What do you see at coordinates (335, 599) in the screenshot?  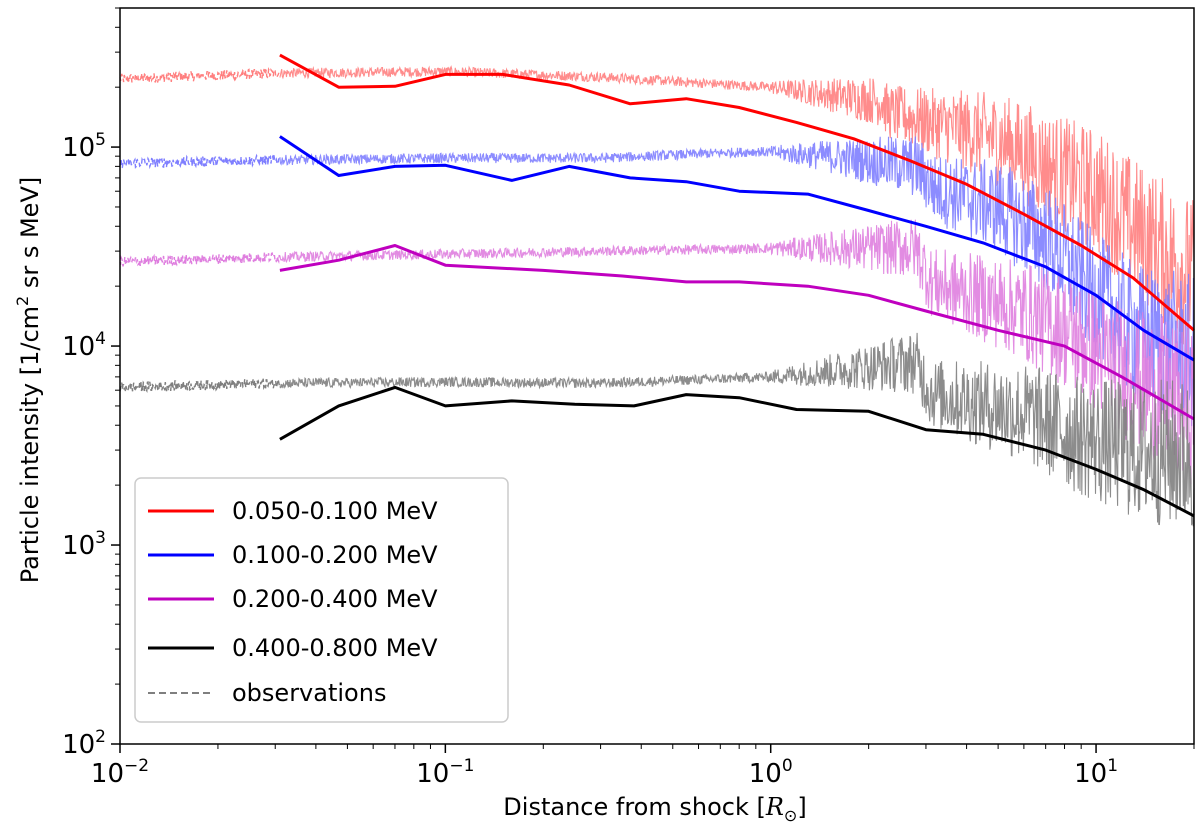 I see `legend-label-series-3: 0.200-0.400 MeV` at bounding box center [335, 599].